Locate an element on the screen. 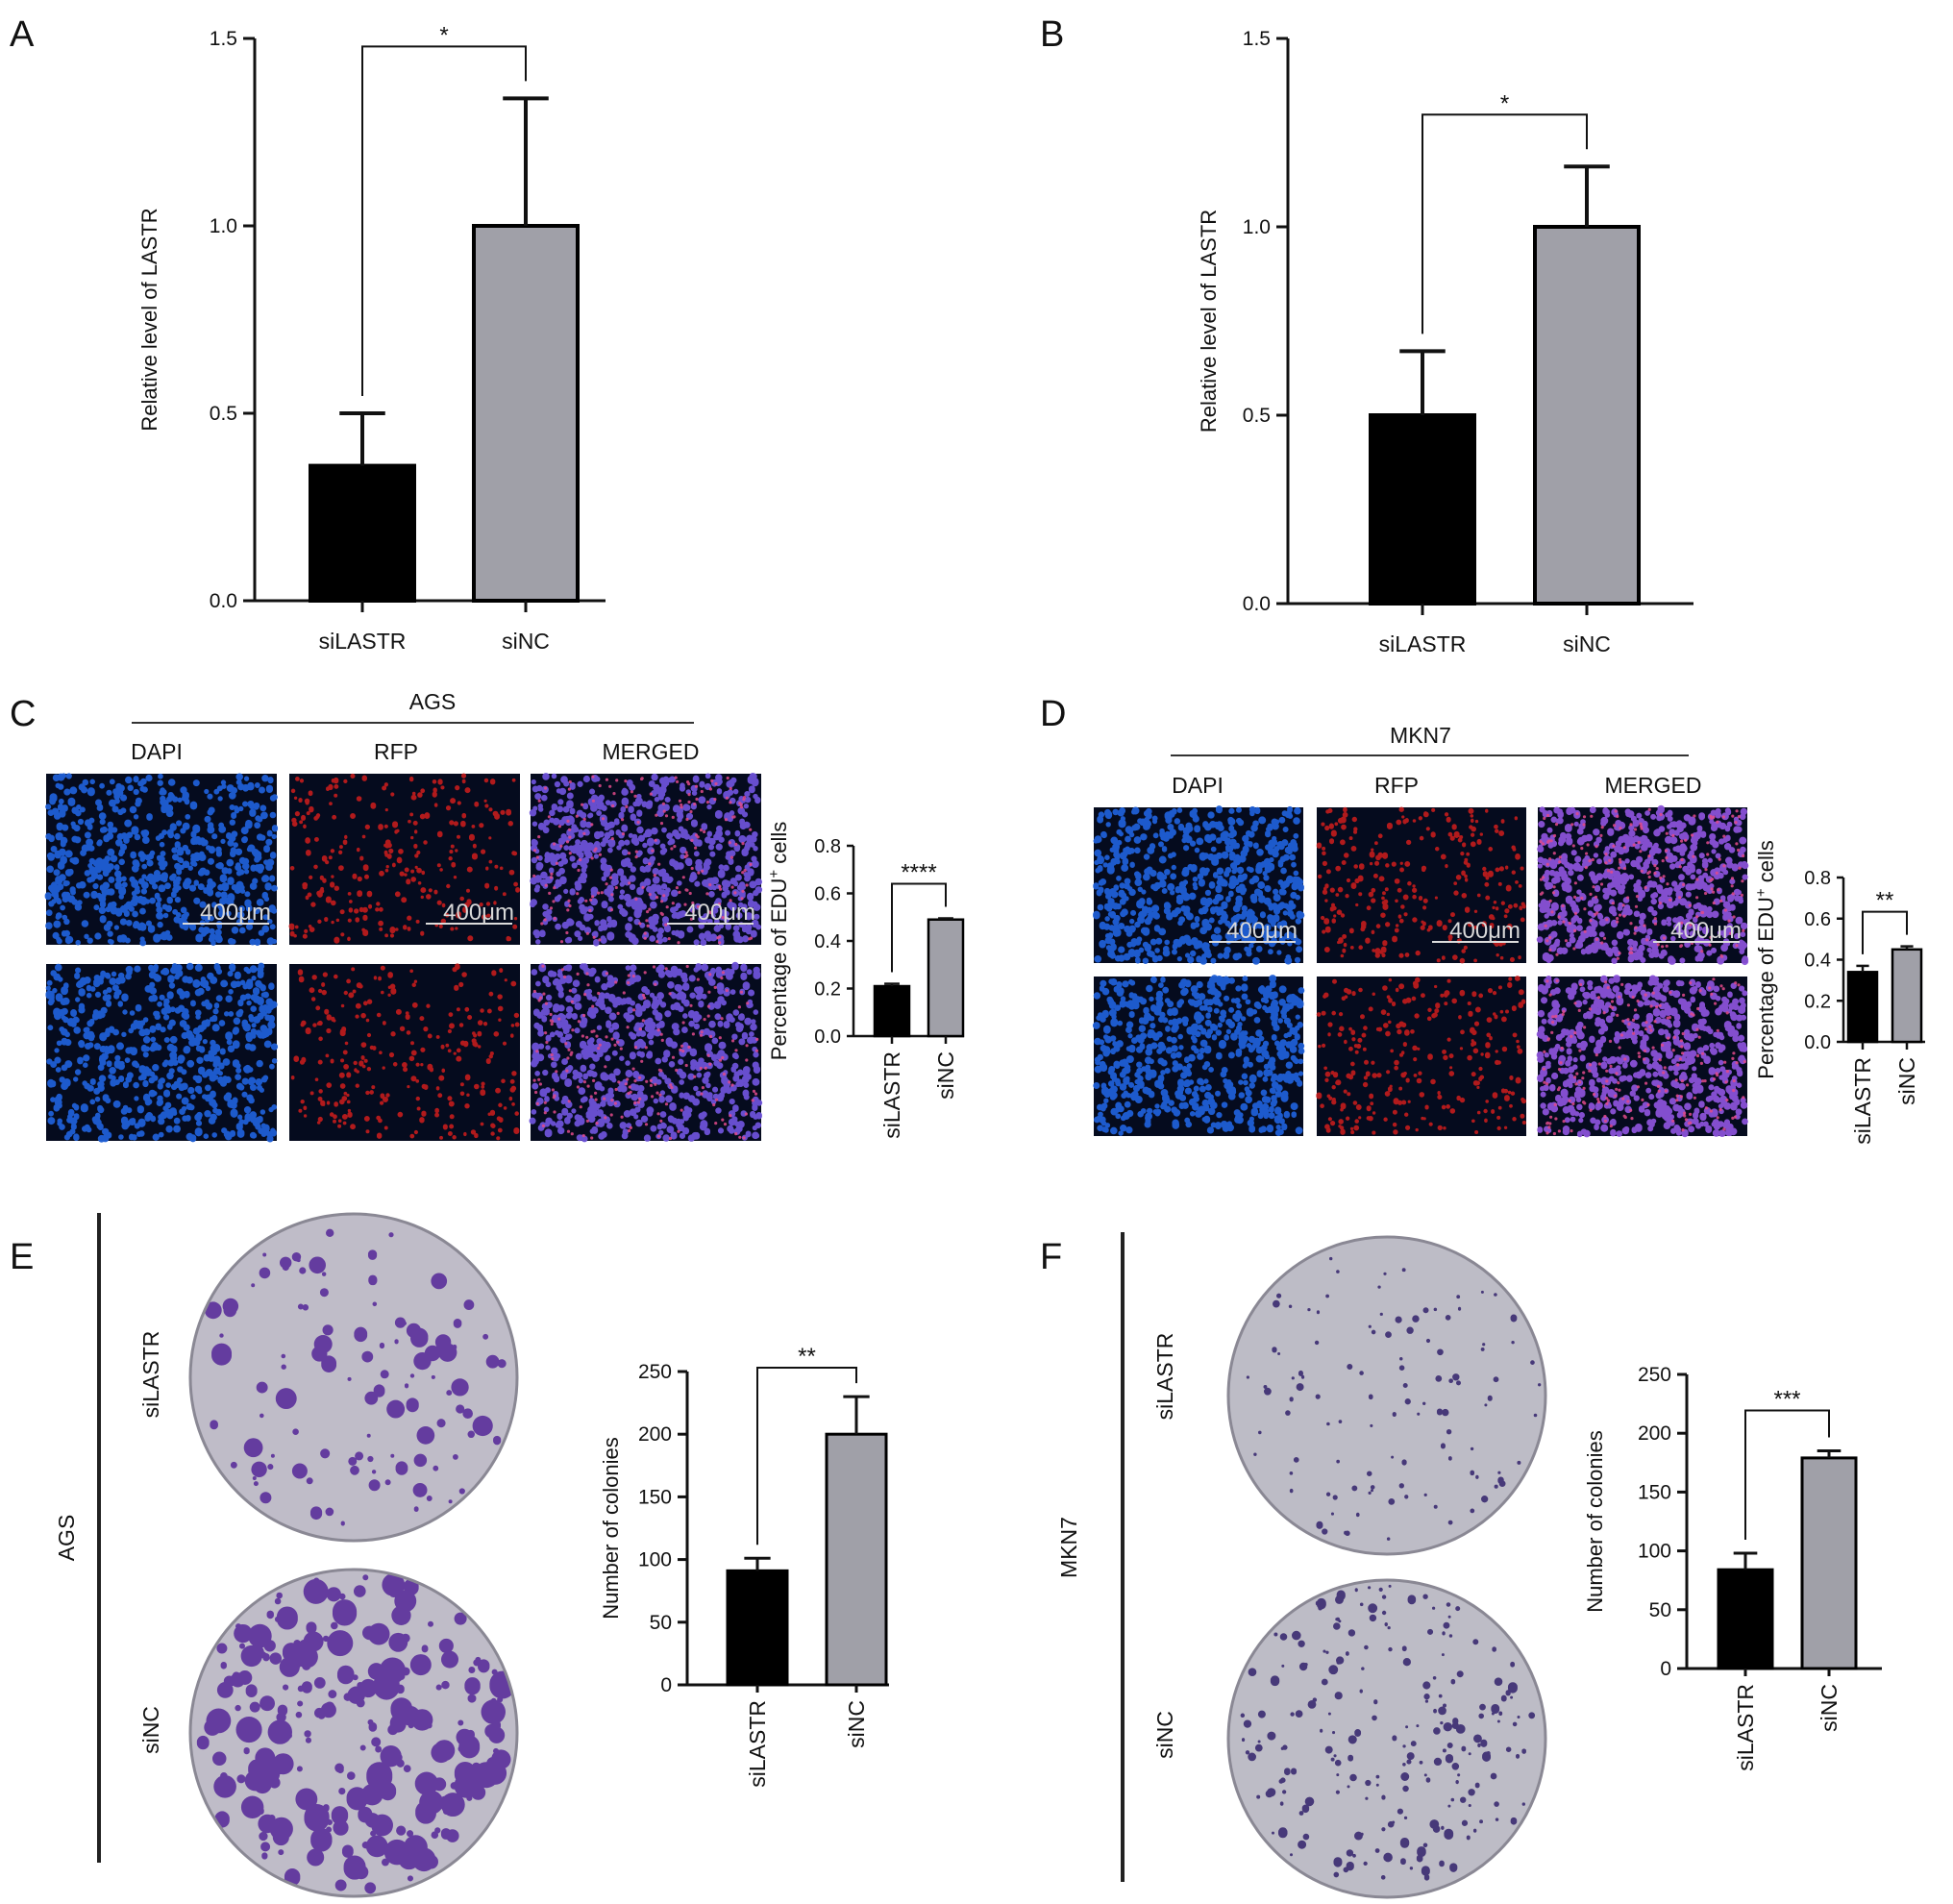  c-x-label-sinc: siNC is located at coordinates (945, 1075).